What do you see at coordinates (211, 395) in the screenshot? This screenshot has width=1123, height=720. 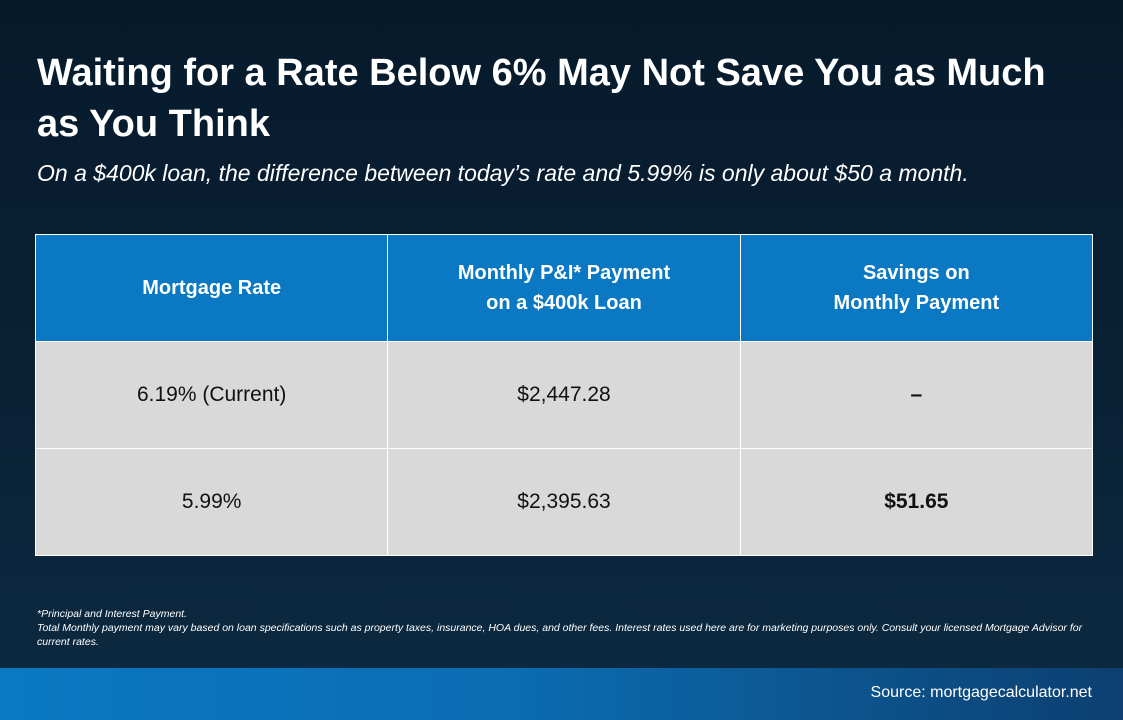 I see `cell-rate: 6.19% (Current)` at bounding box center [211, 395].